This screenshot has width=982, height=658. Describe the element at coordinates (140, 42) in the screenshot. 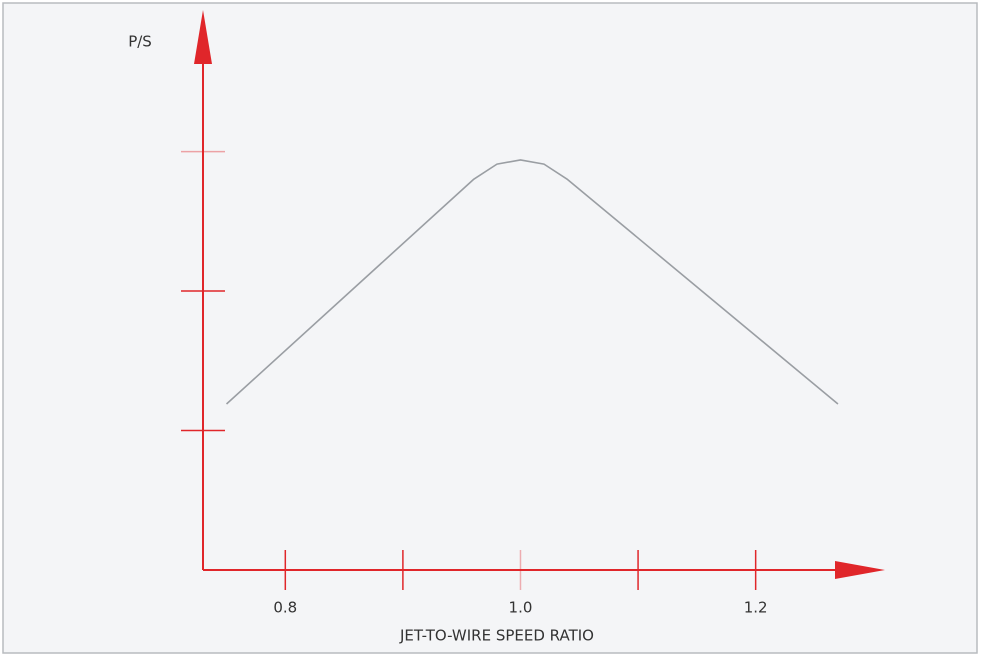

I see `y-axis-label: P/S` at that location.